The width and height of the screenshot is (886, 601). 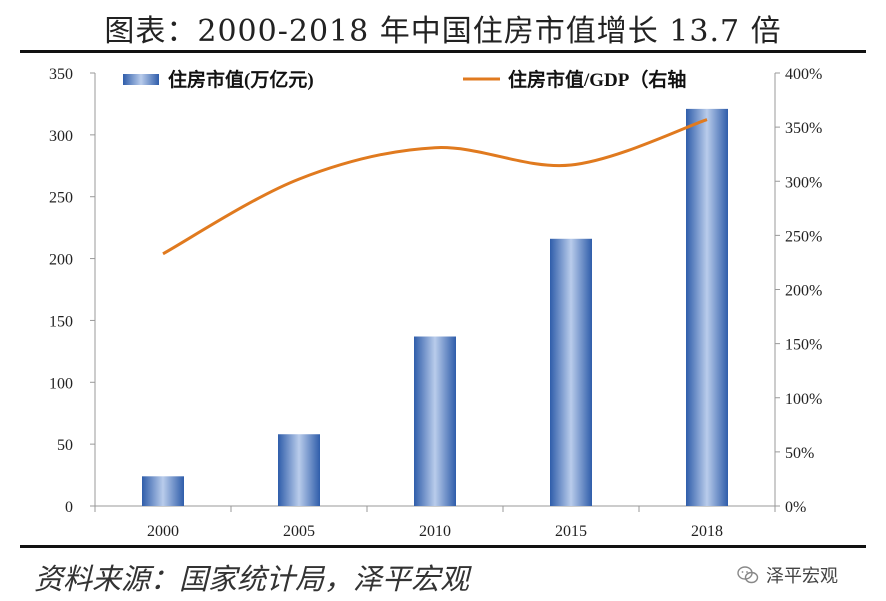 What do you see at coordinates (748, 575) in the screenshot?
I see `wechat-icon` at bounding box center [748, 575].